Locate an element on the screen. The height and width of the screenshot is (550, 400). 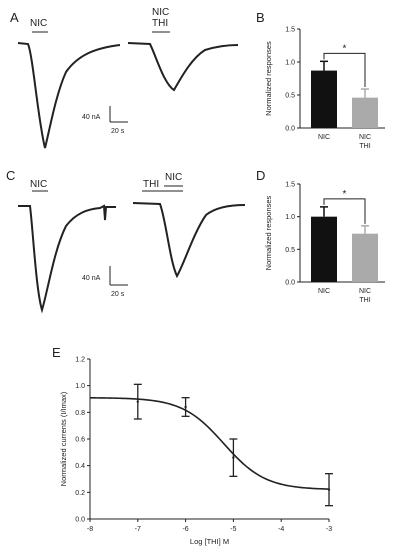
panel-a-letter: A is located at coordinates (14, 17).